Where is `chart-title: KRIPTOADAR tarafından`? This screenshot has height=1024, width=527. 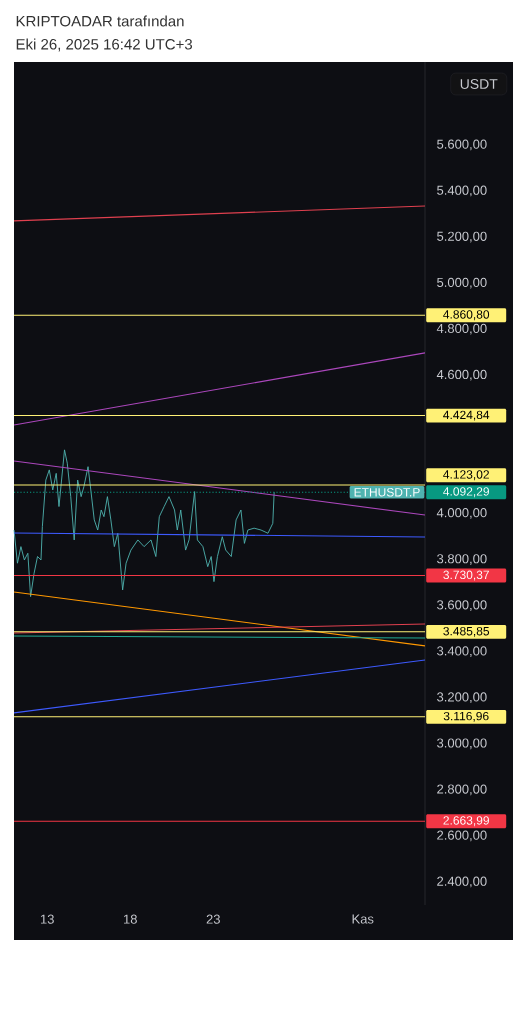 chart-title: KRIPTOADAR tarafından is located at coordinates (100, 21).